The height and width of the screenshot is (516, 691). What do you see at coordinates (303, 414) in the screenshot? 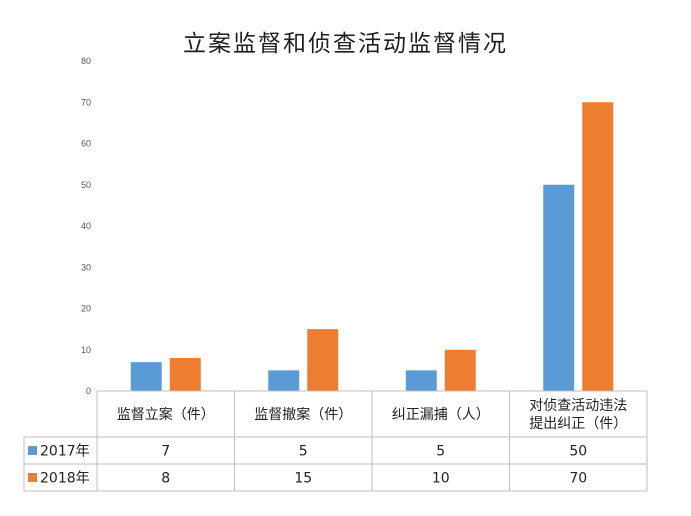
I see `category-label: 监督撤案（件）` at bounding box center [303, 414].